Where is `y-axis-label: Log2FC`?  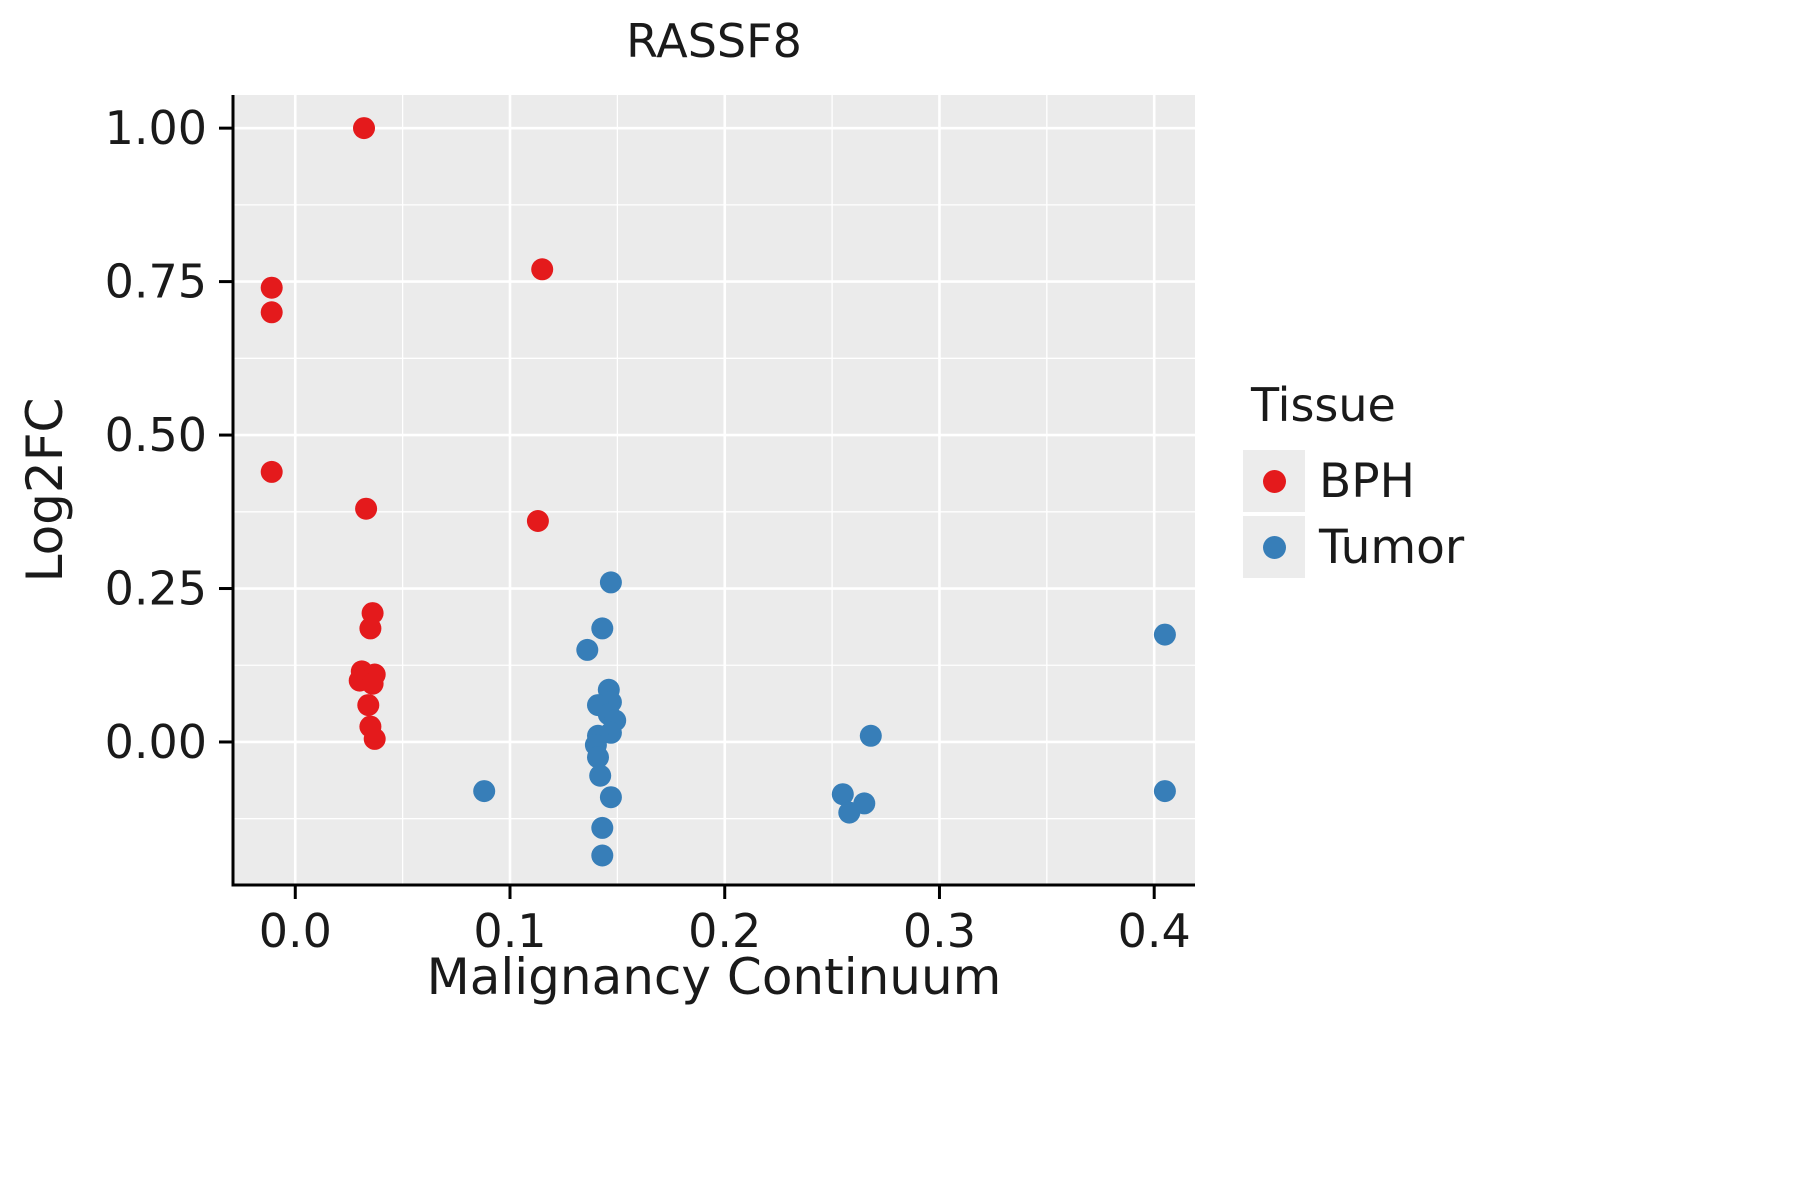
y-axis-label: Log2FC is located at coordinates (45, 490).